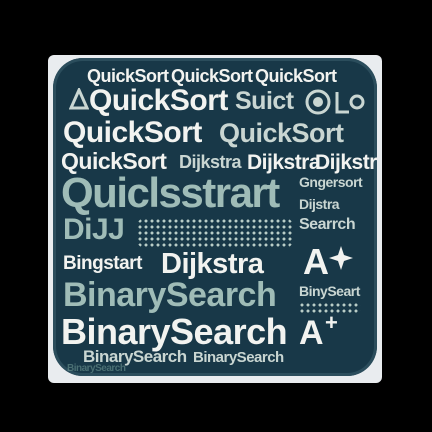 The image size is (432, 432). Describe the element at coordinates (79, 99) in the screenshot. I see `triangle-icon` at that location.